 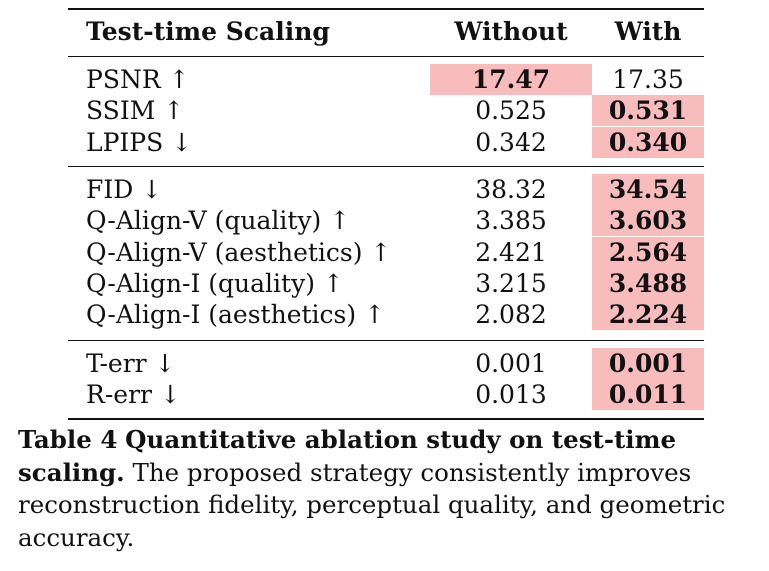 What do you see at coordinates (648, 314) in the screenshot?
I see `row-value-with: 2.224` at bounding box center [648, 314].